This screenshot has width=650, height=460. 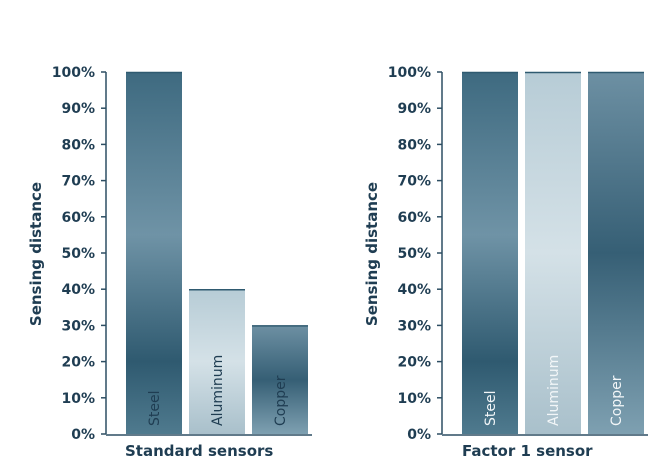 I want to click on x-axis-label: Factor 1 sensor, so click(x=527, y=451).